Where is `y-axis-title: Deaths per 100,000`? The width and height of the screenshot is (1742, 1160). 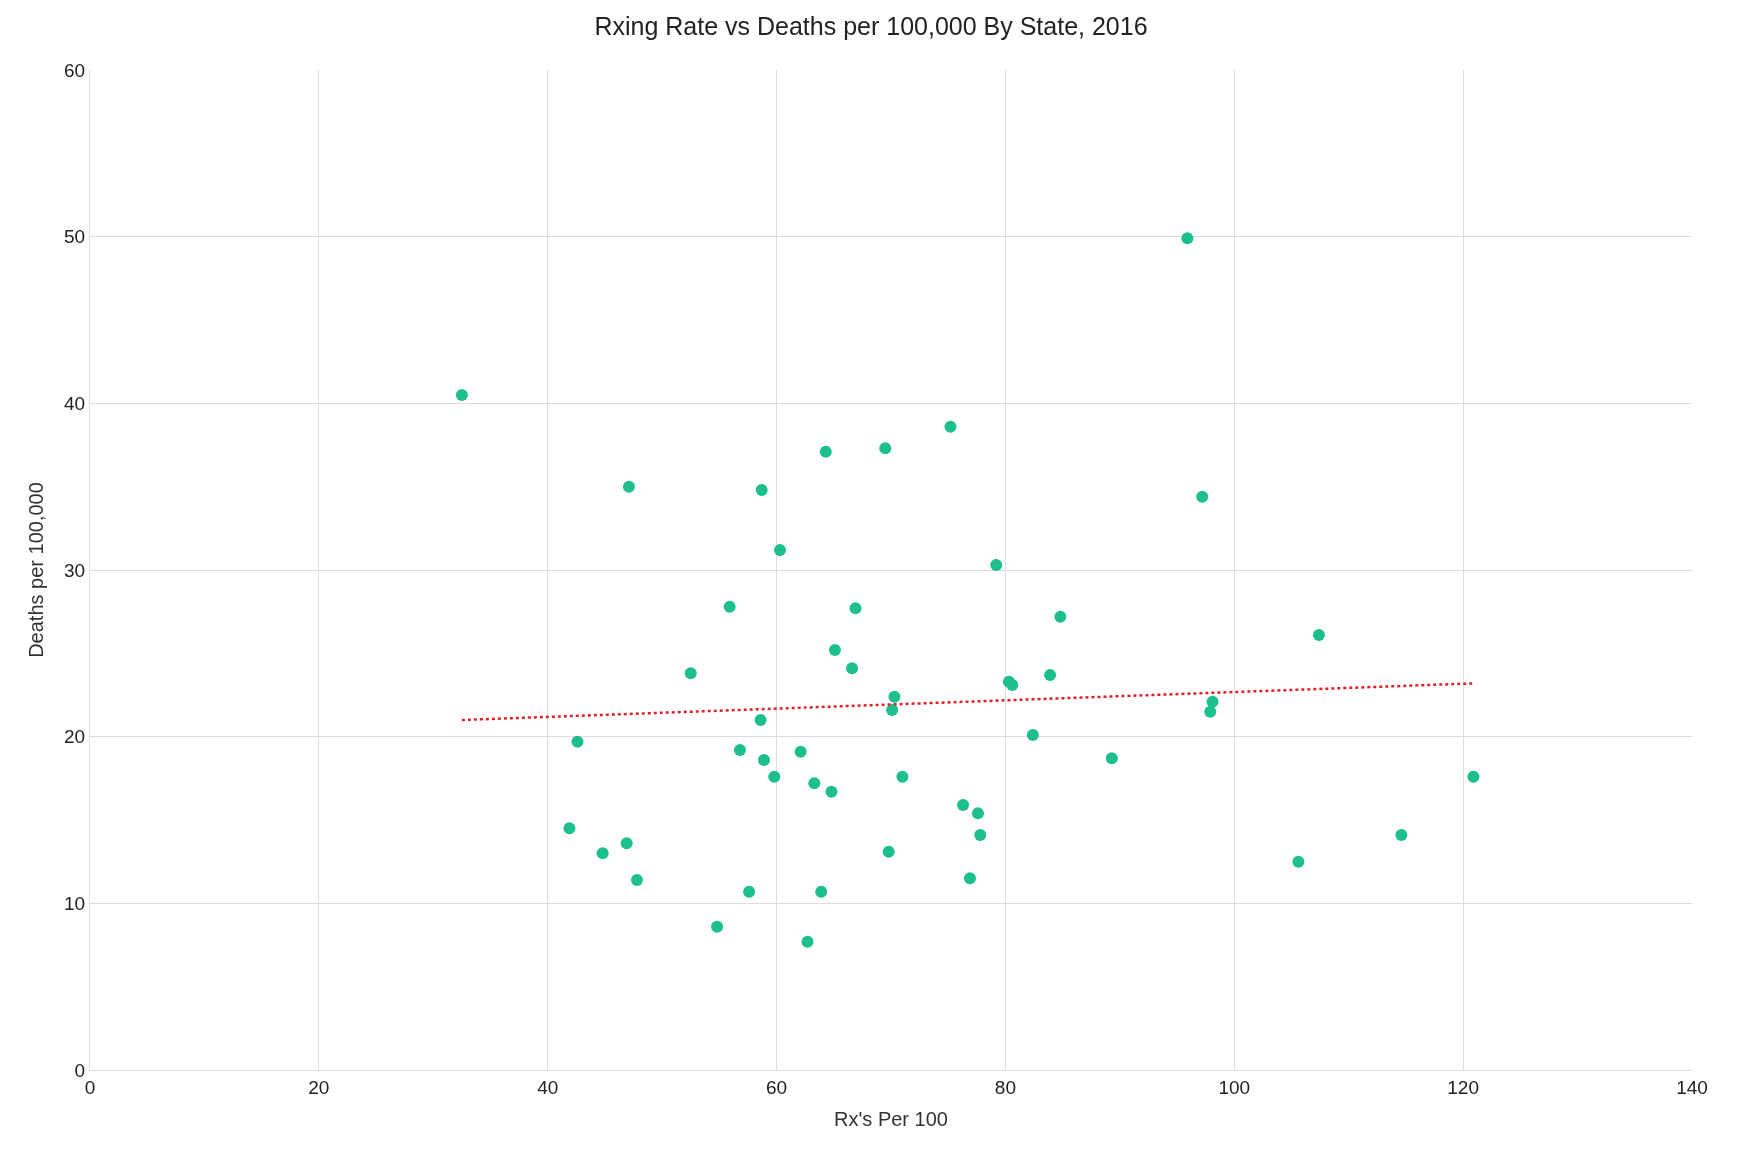 y-axis-title: Deaths per 100,000 is located at coordinates (35, 570).